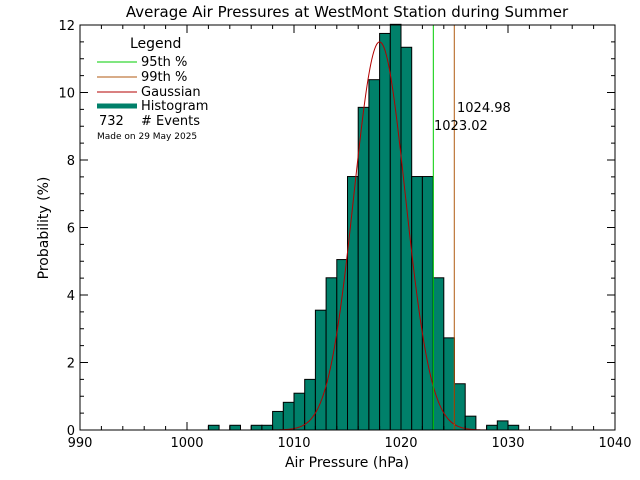 The image size is (640, 480). Describe the element at coordinates (71, 229) in the screenshot. I see `y-tick-label: 6` at that location.